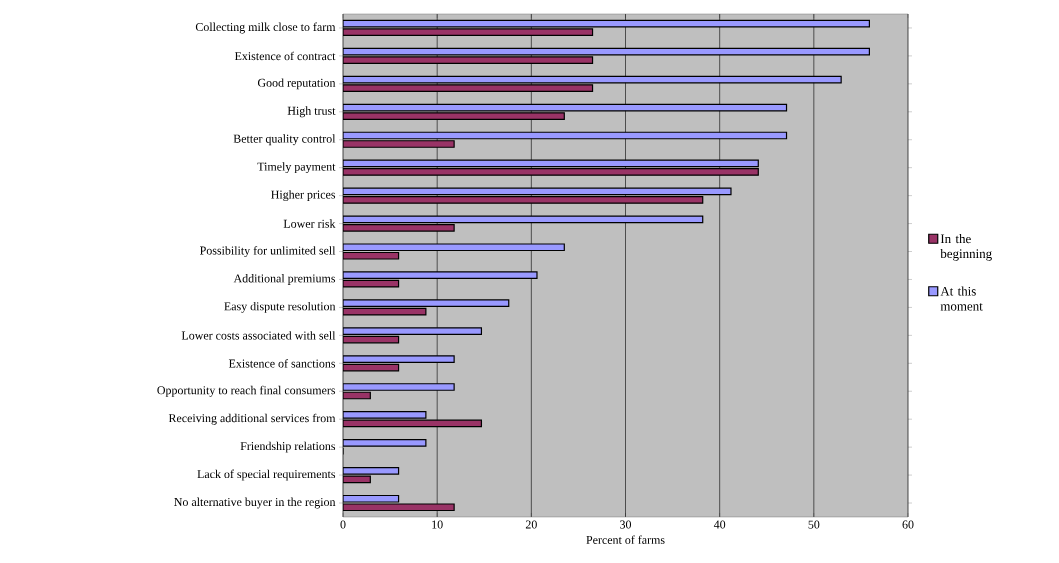 This screenshot has height=563, width=1059. What do you see at coordinates (303, 196) in the screenshot?
I see `y-tick-label: Higher prices` at bounding box center [303, 196].